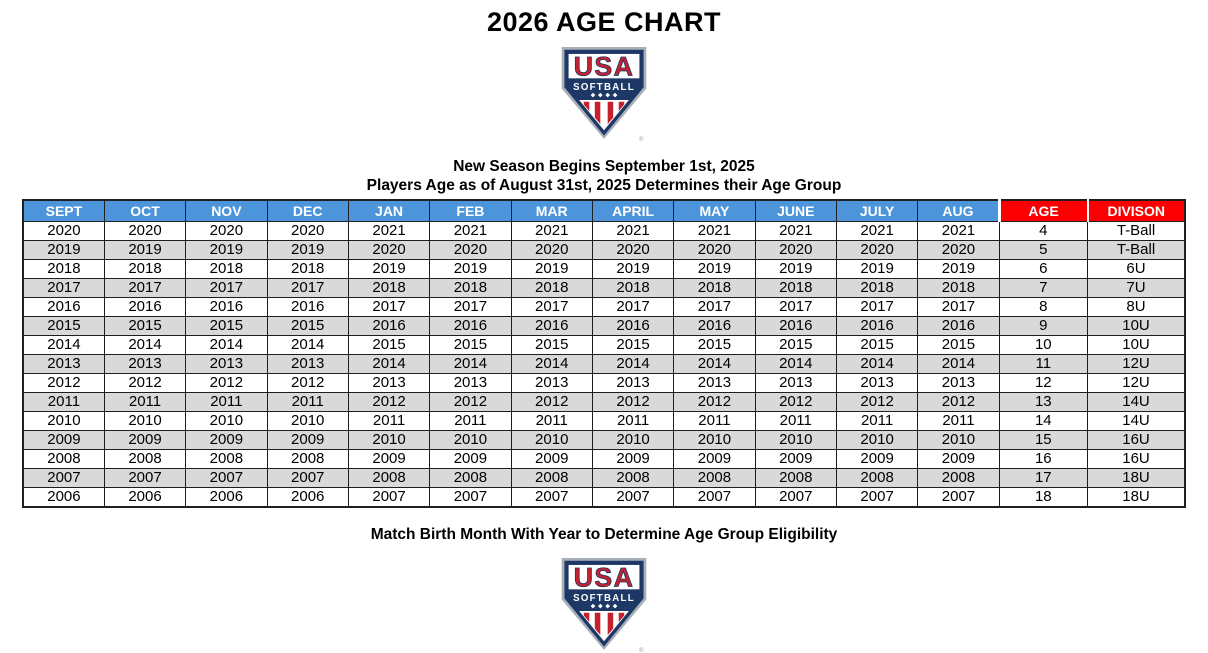 The width and height of the screenshot is (1208, 653). I want to click on col-header-dec: DEC, so click(307, 210).